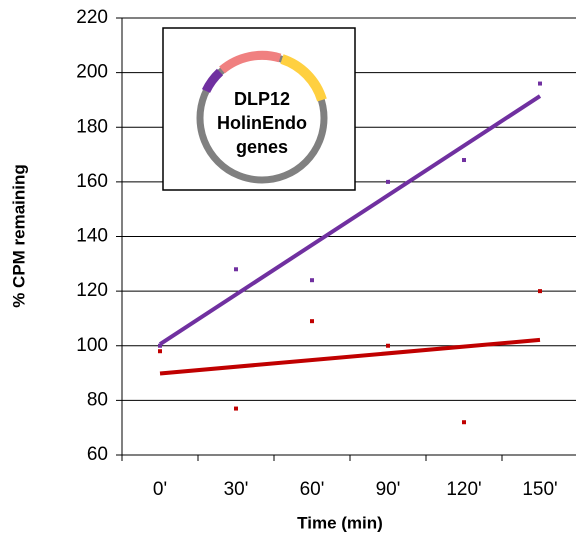 The image size is (576, 539). What do you see at coordinates (262, 147) in the screenshot?
I see `inset-label: genes` at bounding box center [262, 147].